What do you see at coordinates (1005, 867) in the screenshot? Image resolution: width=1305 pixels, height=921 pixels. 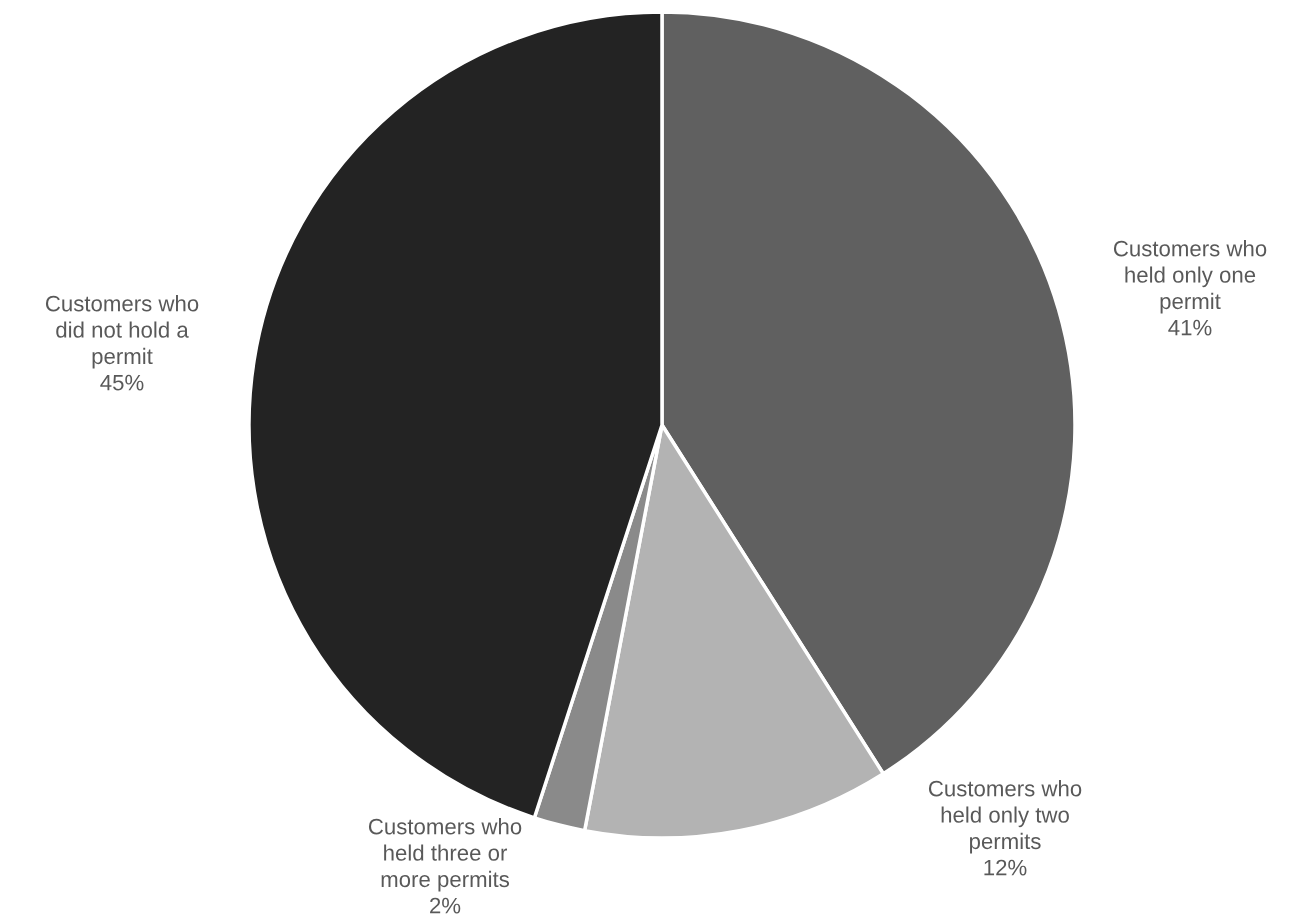 I see `data-label: 12%` at bounding box center [1005, 867].